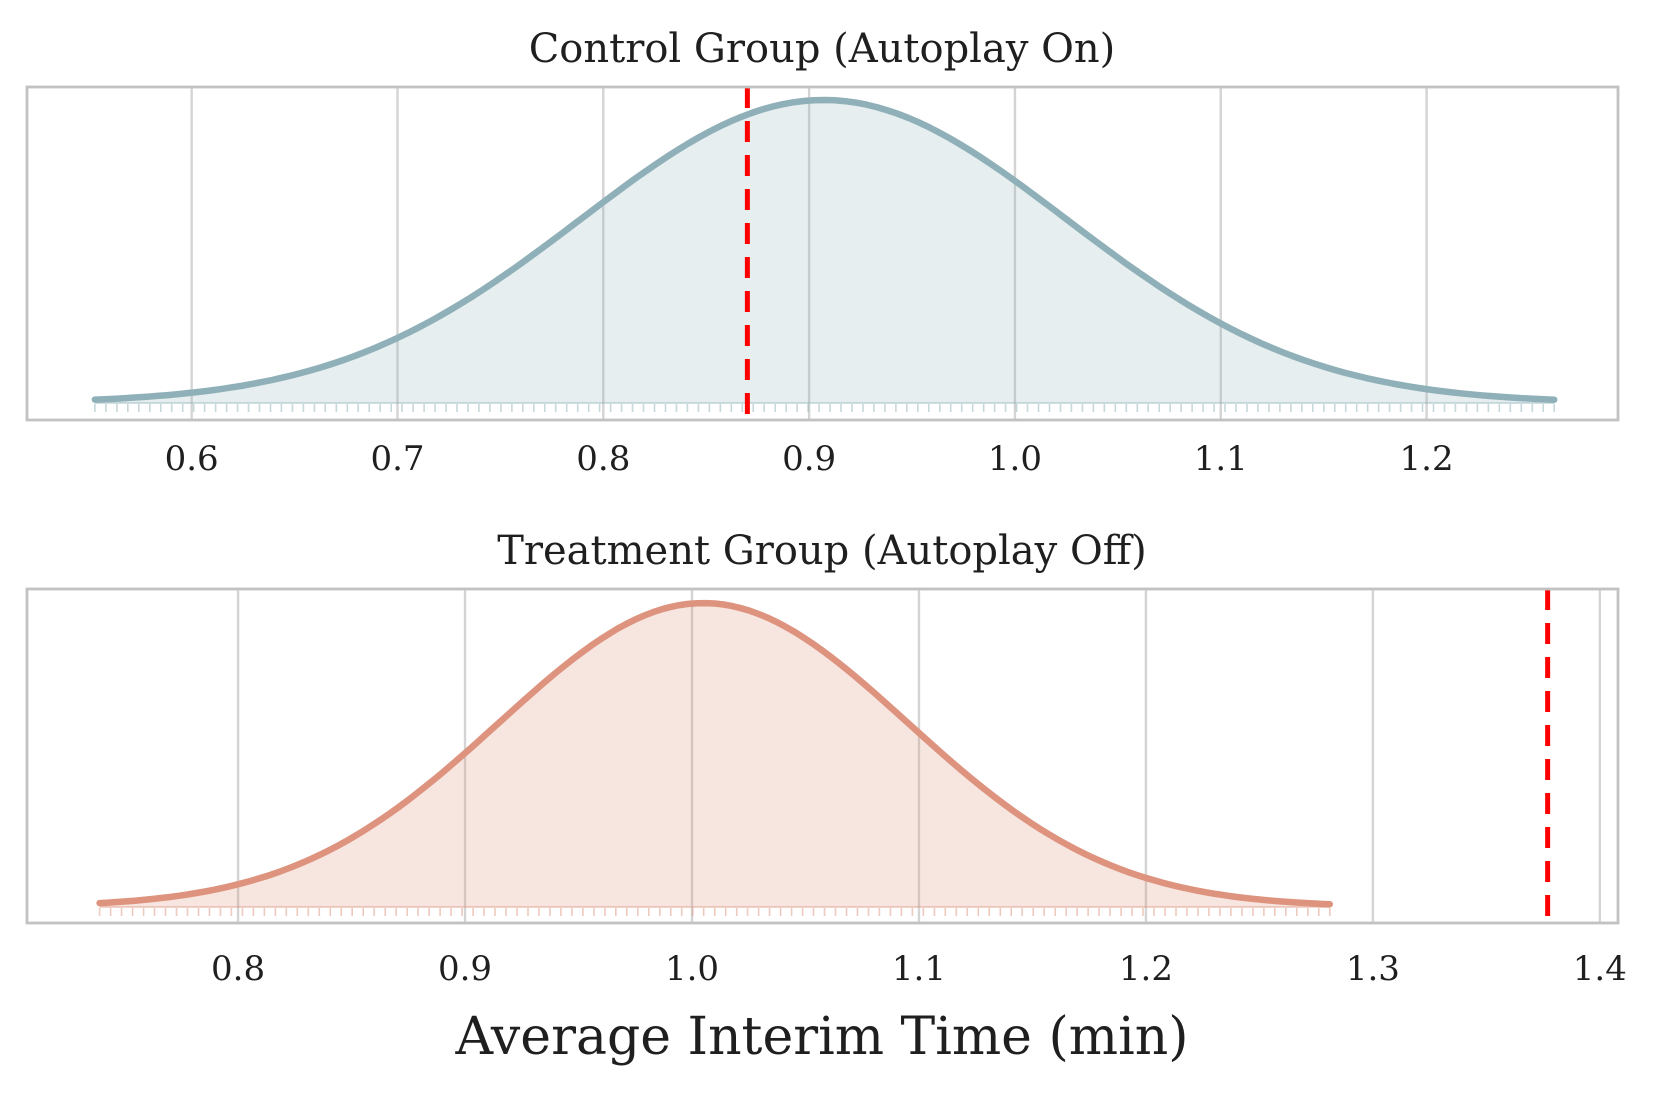  What do you see at coordinates (1373, 969) in the screenshot?
I see `x-tick-label: 1.3` at bounding box center [1373, 969].